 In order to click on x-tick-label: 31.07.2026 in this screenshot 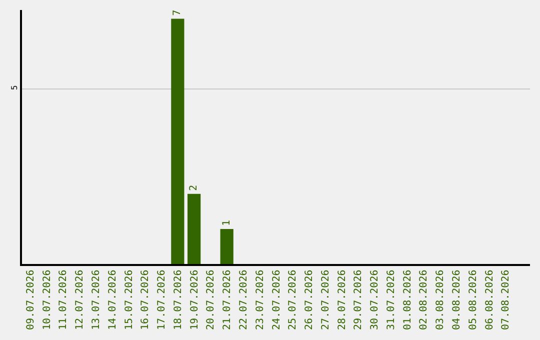, I will do `click(391, 300)`.